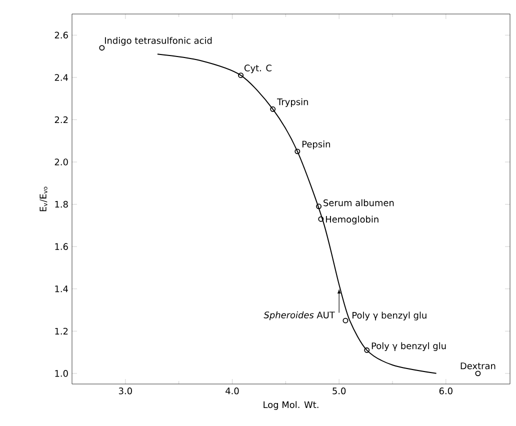 This screenshot has height=426, width=516. Describe the element at coordinates (299, 315) in the screenshot. I see `annotation: Spheroides AUT` at that location.